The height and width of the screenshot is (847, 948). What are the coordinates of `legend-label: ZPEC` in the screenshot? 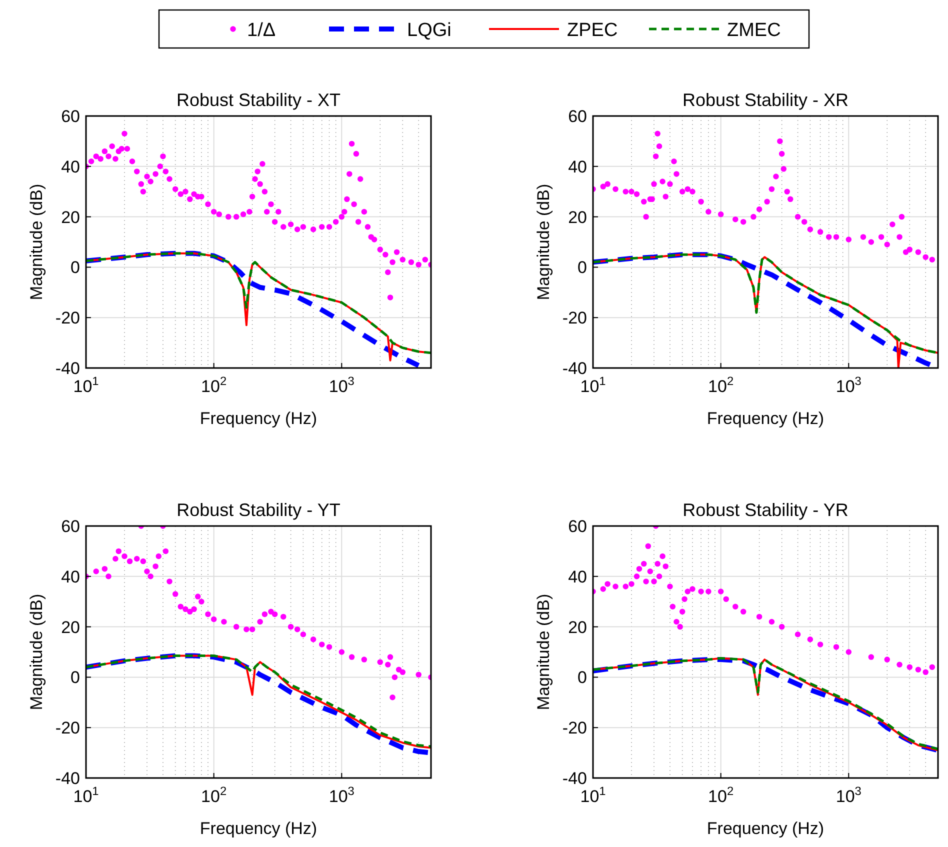 It's located at (592, 30).